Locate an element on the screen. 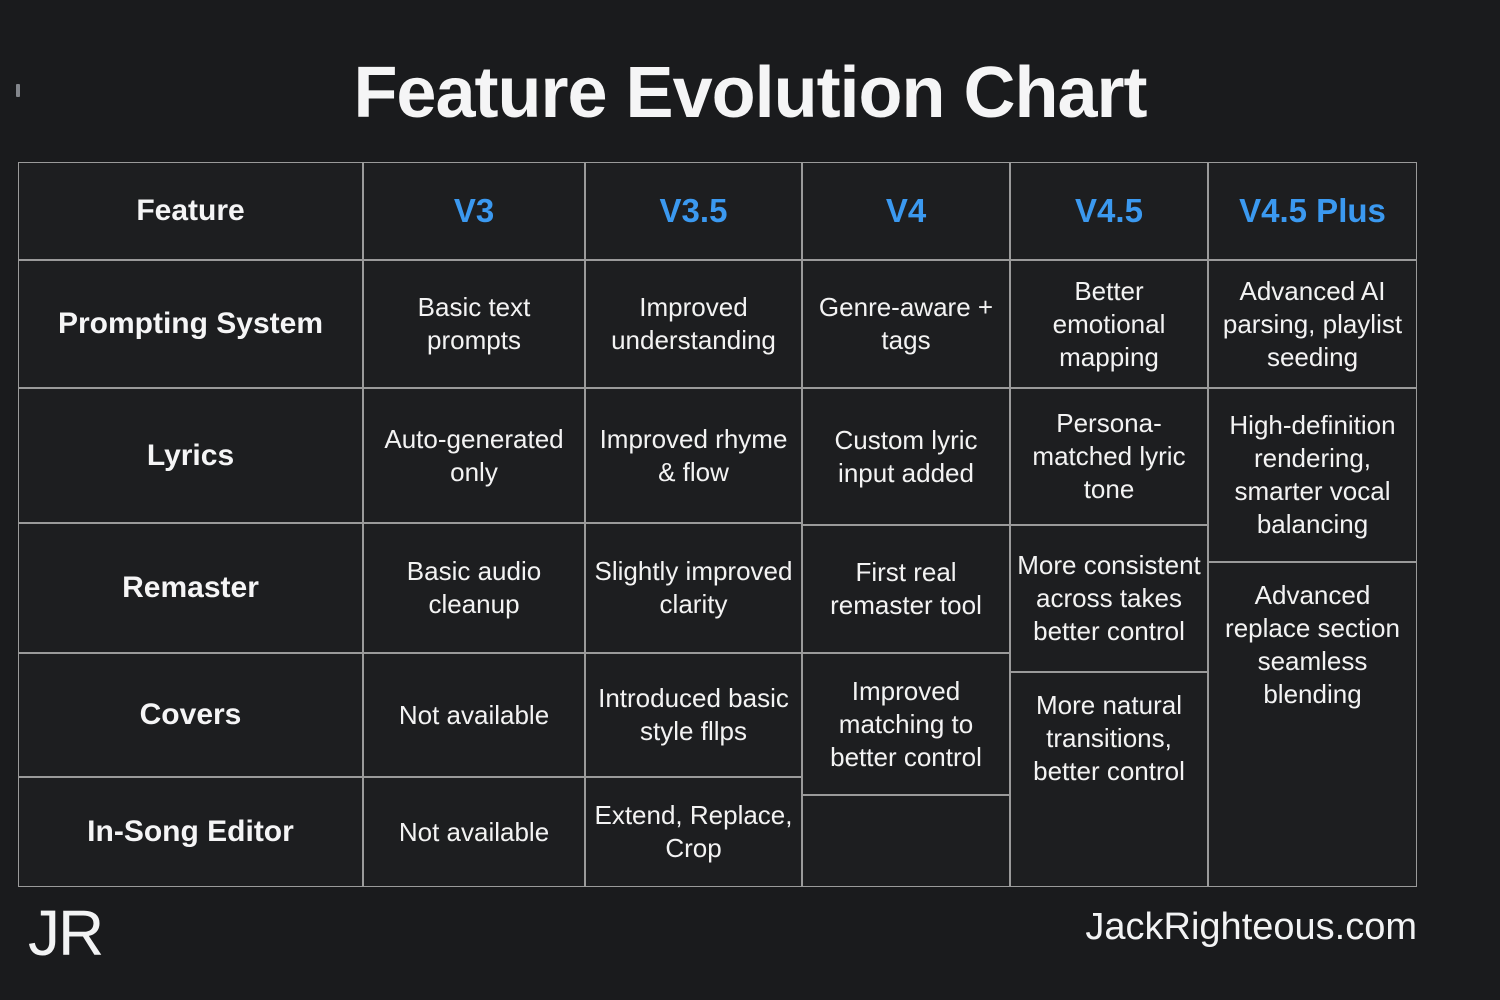  cell-v4-prompting: Genre-aware + tags is located at coordinates (906, 324).